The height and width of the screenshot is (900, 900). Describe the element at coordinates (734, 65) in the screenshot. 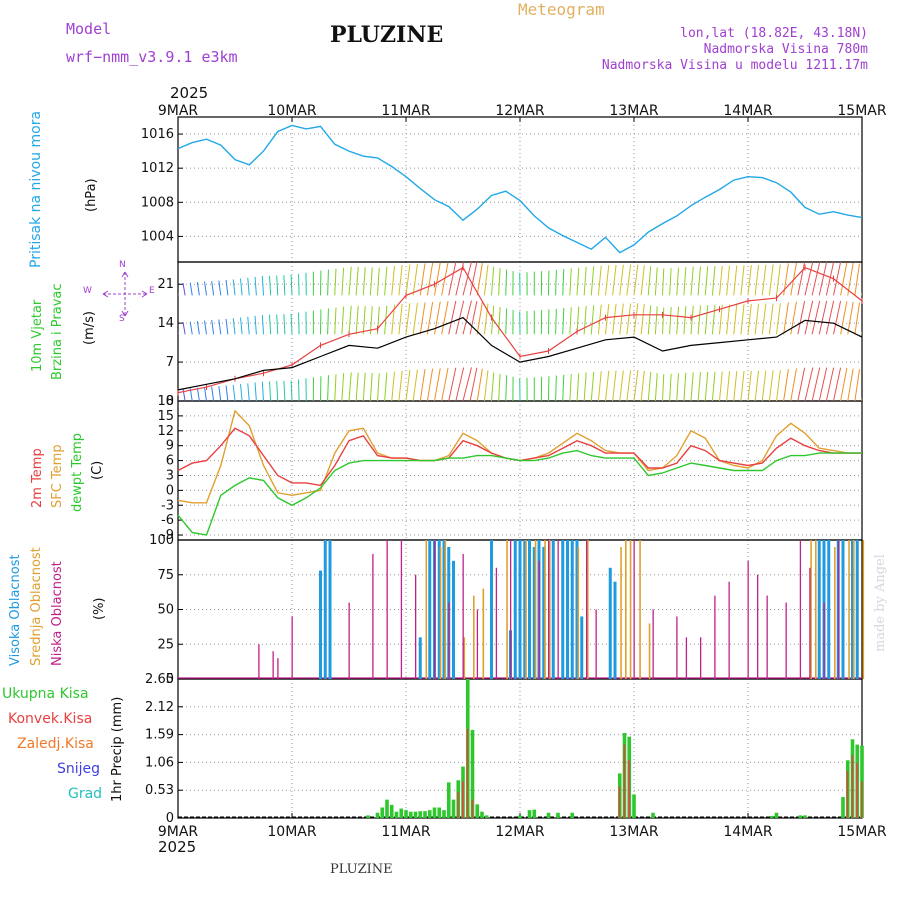

I see `model-altitude-label: Nadmorska Visina u modelu 1211.17m` at that location.